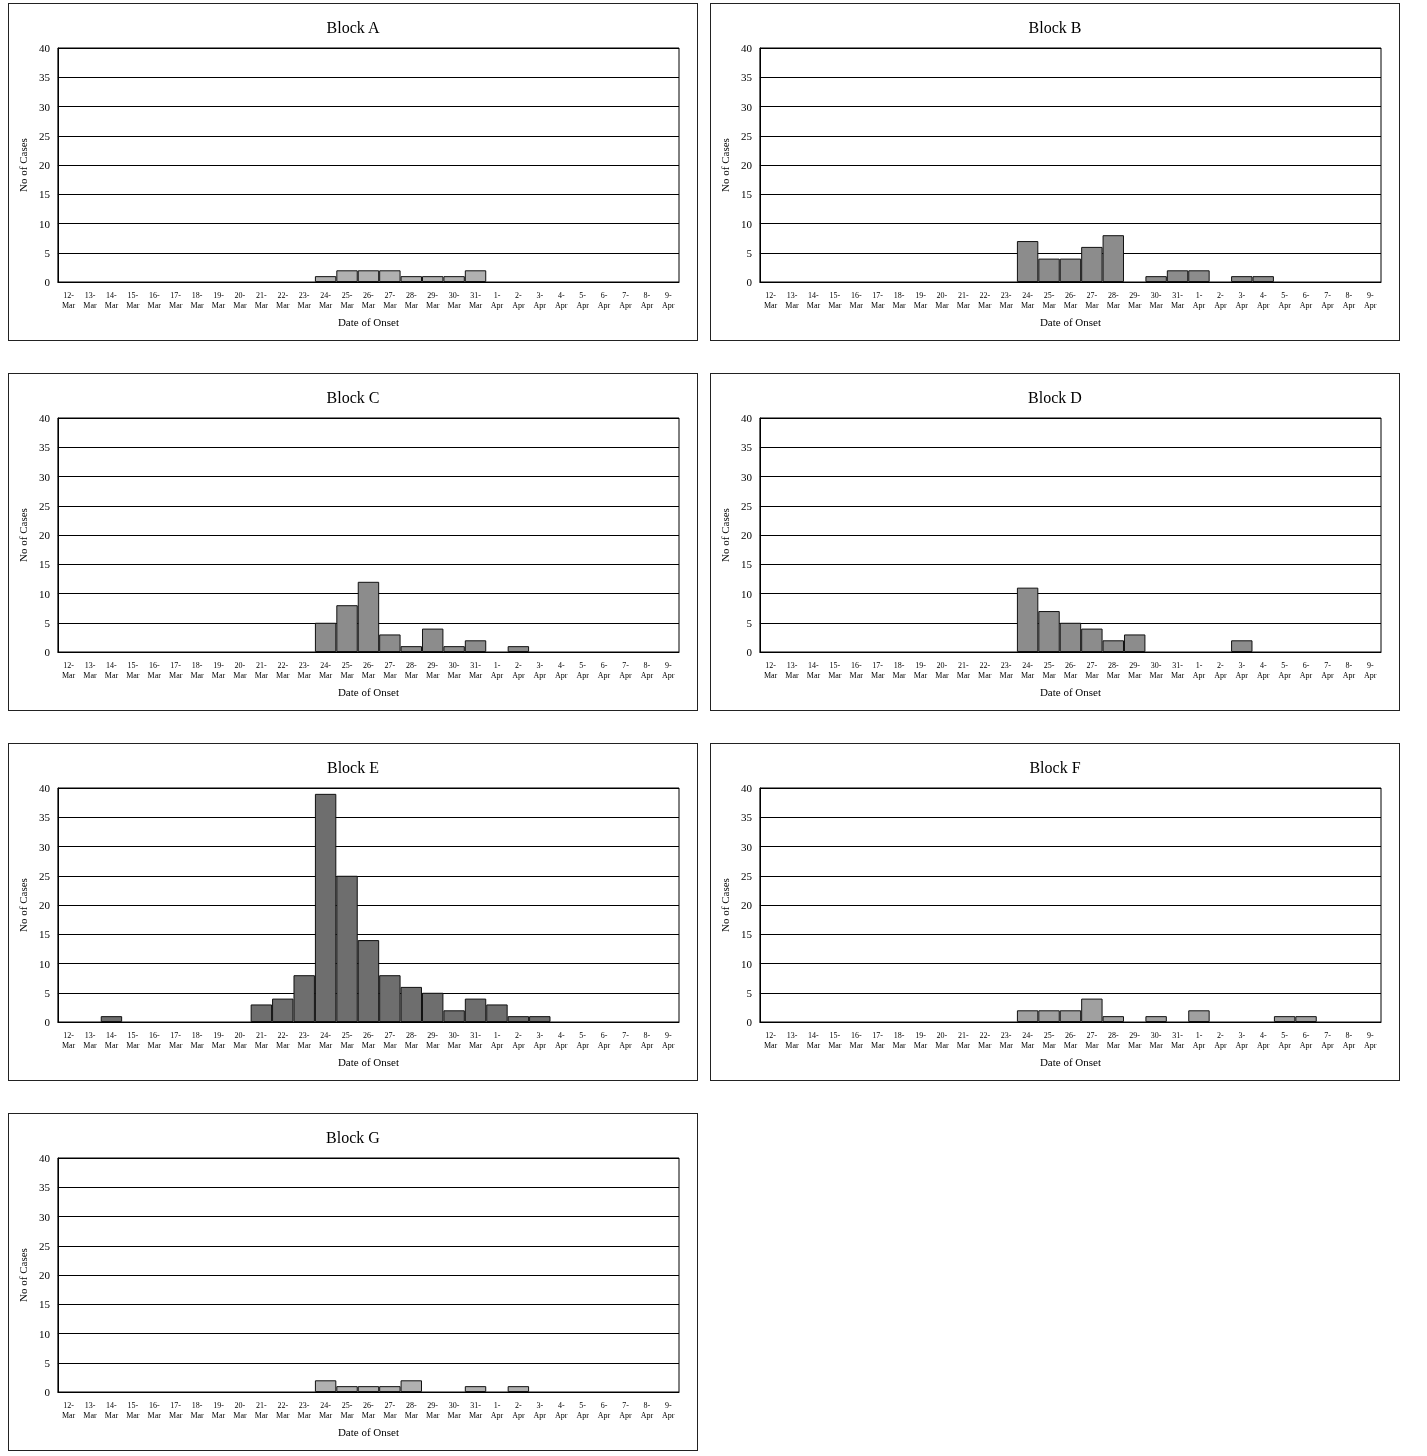 The image size is (1427, 1456). What do you see at coordinates (1135, 1040) in the screenshot?
I see `x-tick-label: 29-Mar` at bounding box center [1135, 1040].